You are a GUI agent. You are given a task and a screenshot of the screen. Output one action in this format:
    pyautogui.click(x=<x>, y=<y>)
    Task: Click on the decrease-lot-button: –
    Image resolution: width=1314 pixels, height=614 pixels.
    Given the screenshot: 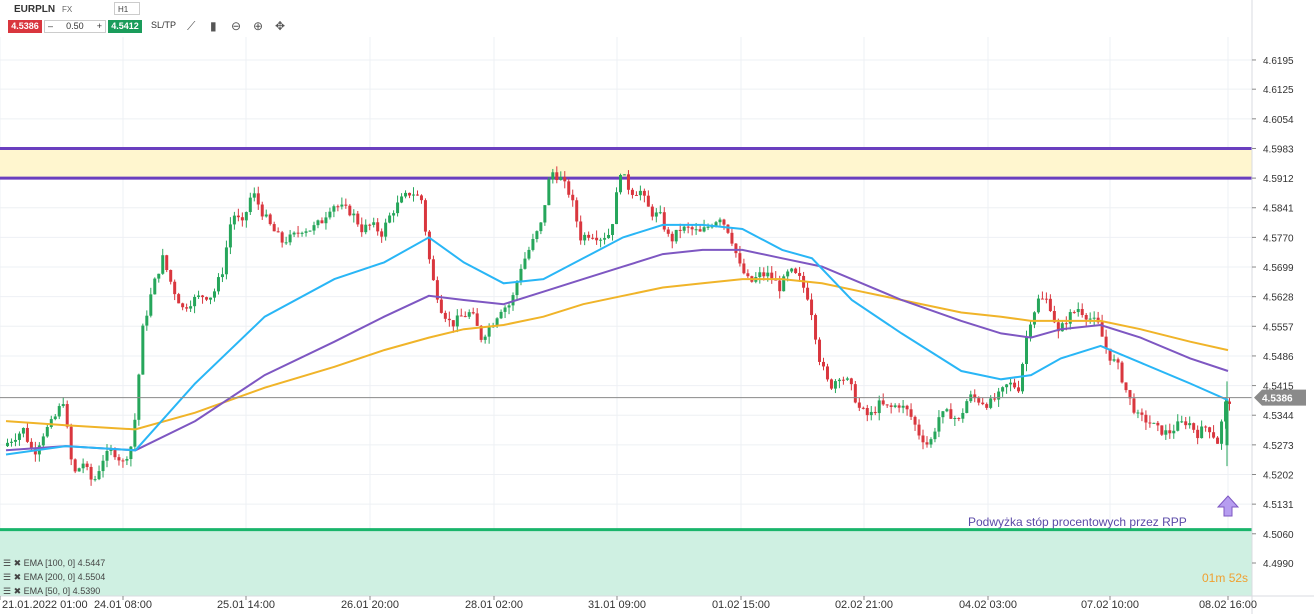 What is the action you would take?
    pyautogui.click(x=51, y=26)
    